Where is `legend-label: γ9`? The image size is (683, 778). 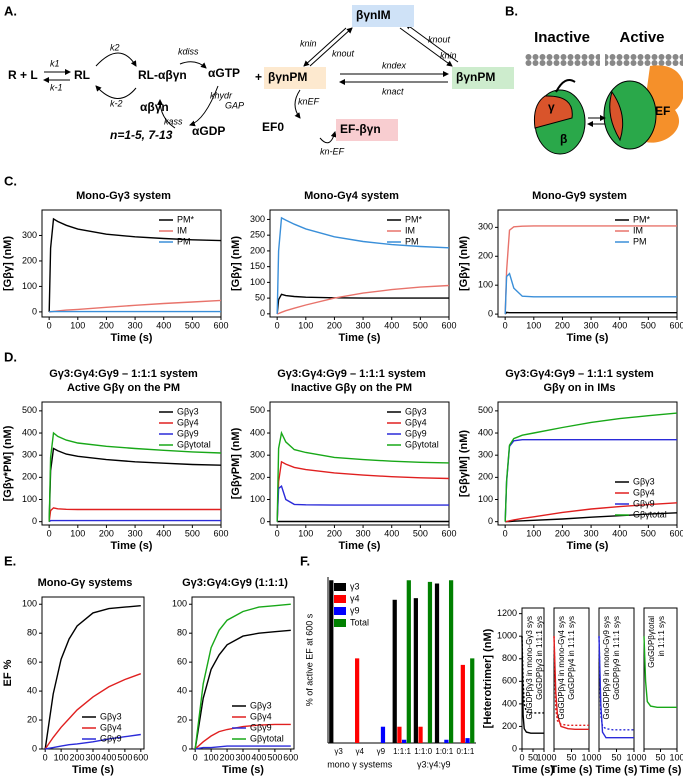
legend-label: γ9 is located at coordinates (355, 610).